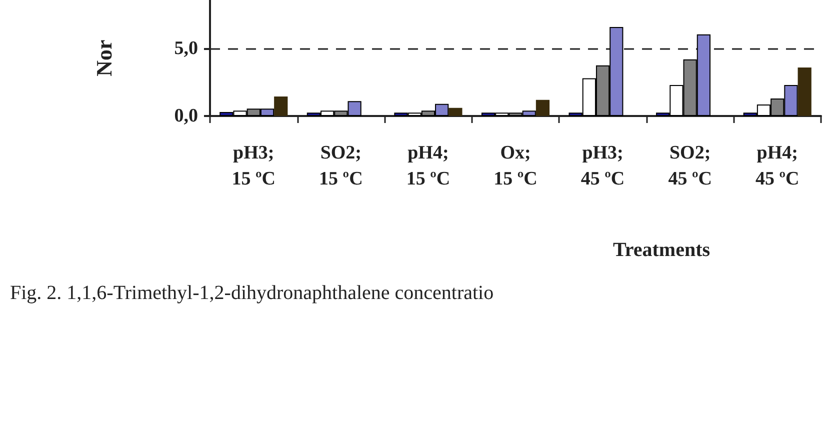  I want to click on y-tick-label: 5,0, so click(186, 49).